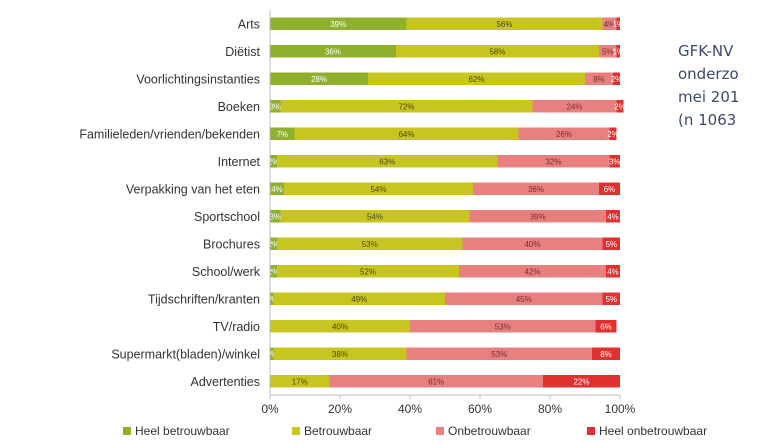 Image resolution: width=761 pixels, height=443 pixels. What do you see at coordinates (227, 217) in the screenshot?
I see `category-label-sportschool: Sportschool` at bounding box center [227, 217].